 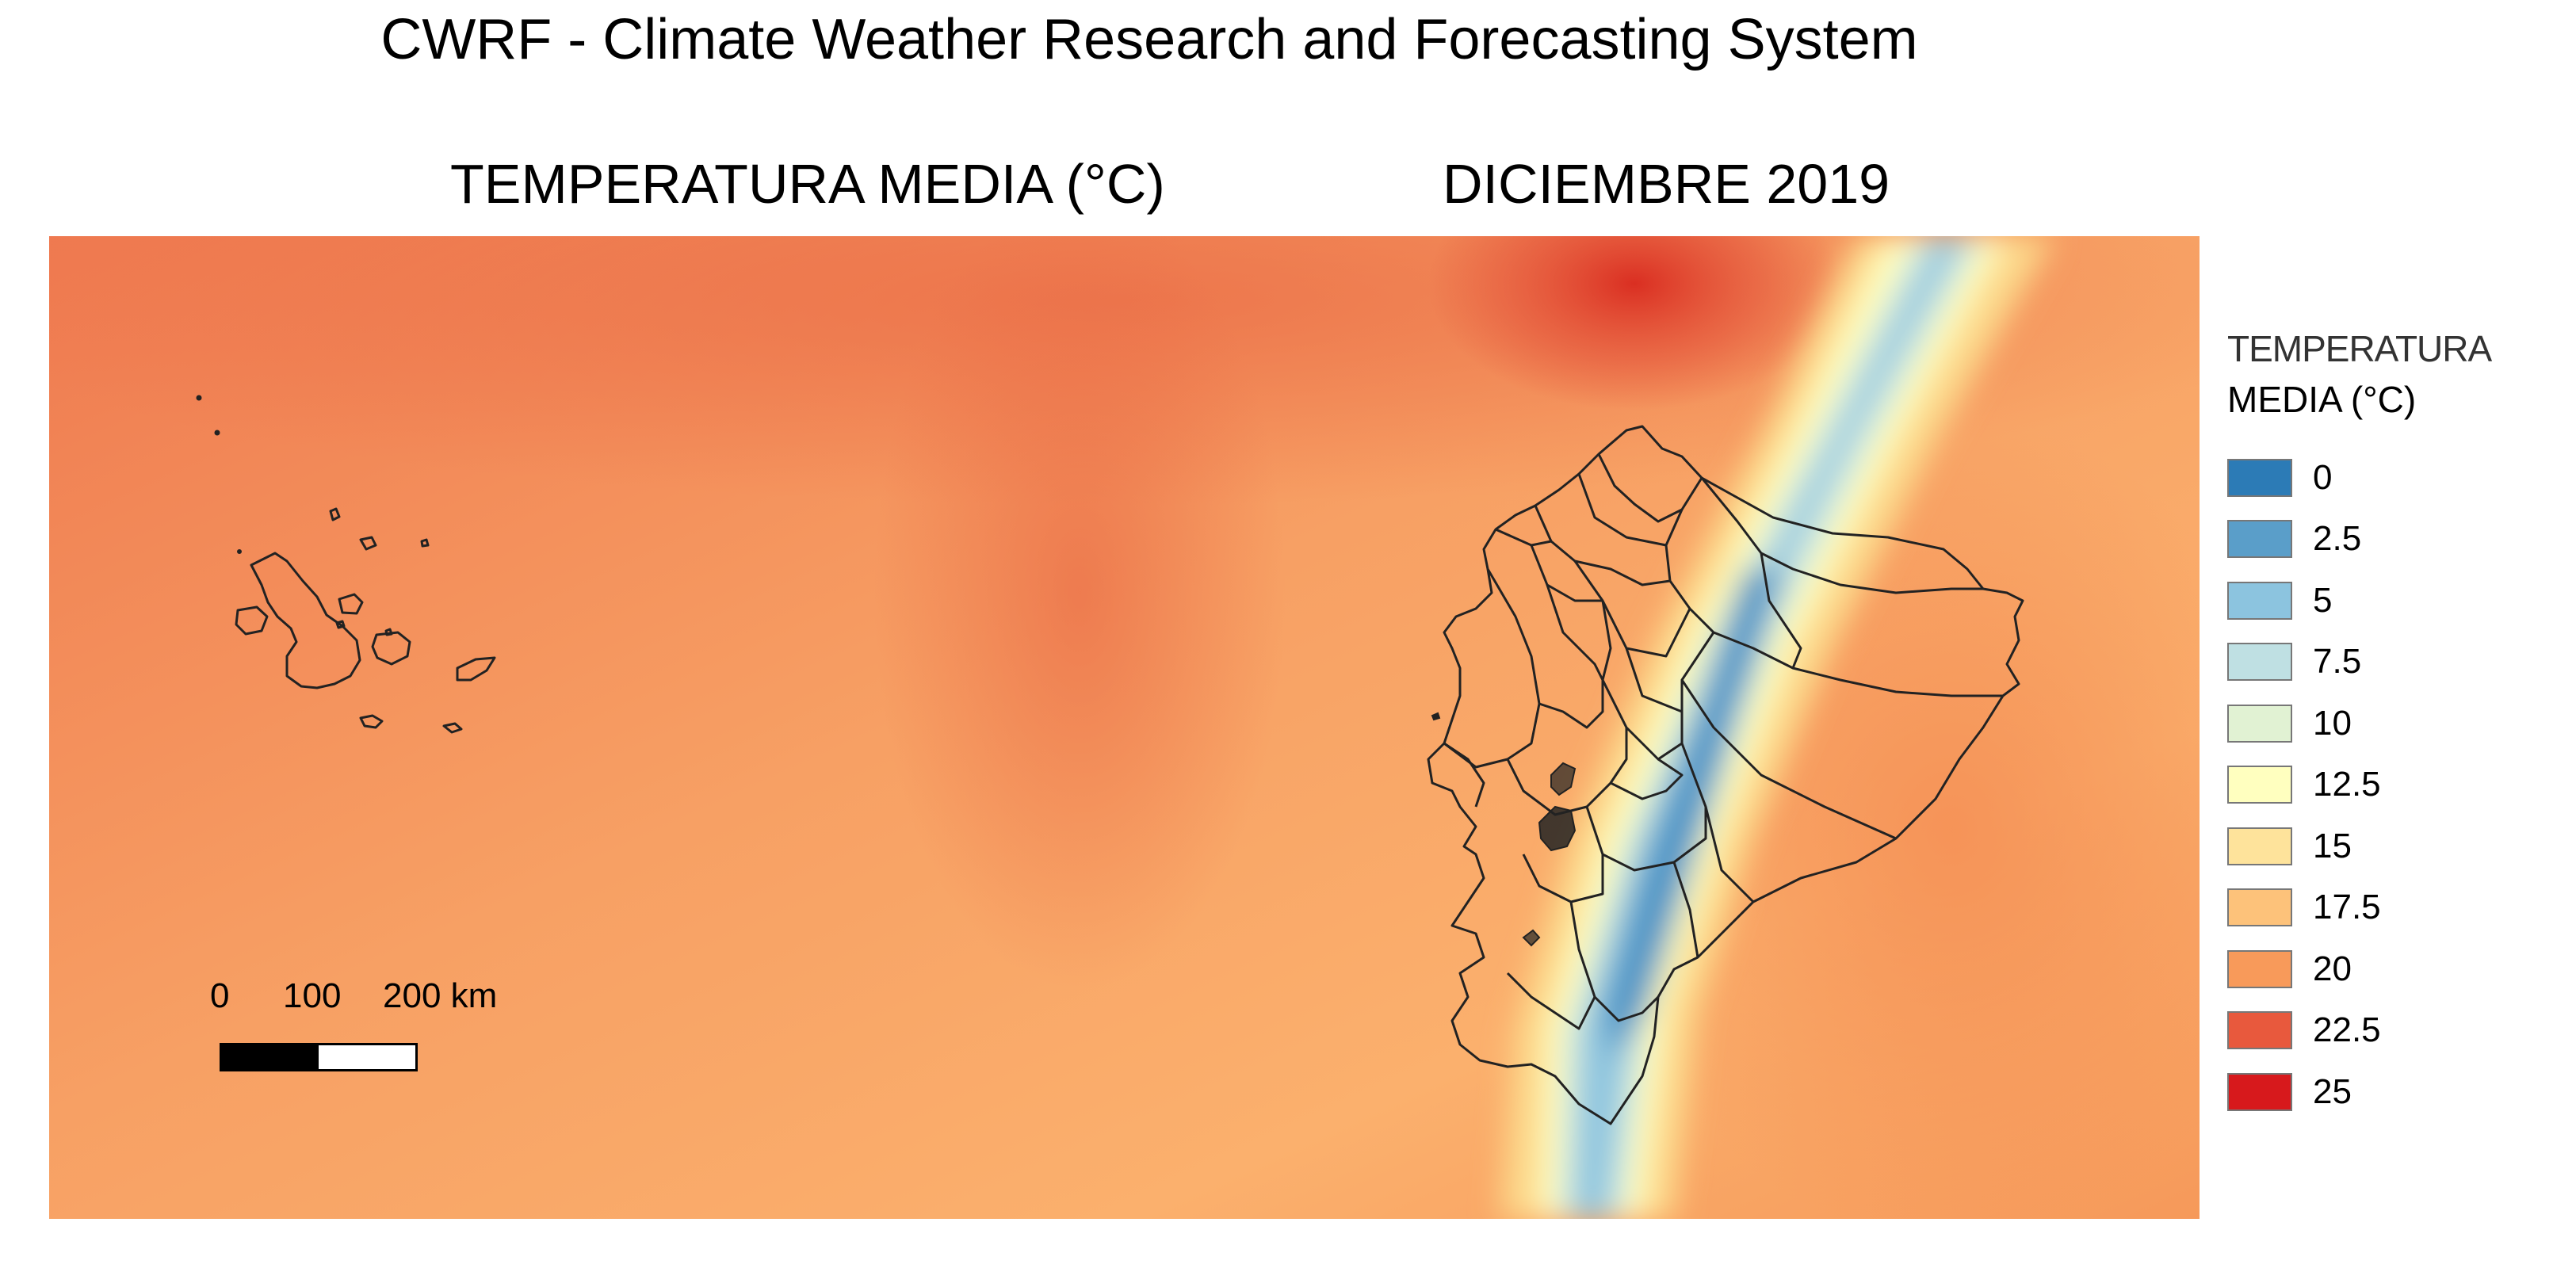 I want to click on legend-label: 0, so click(x=2323, y=477).